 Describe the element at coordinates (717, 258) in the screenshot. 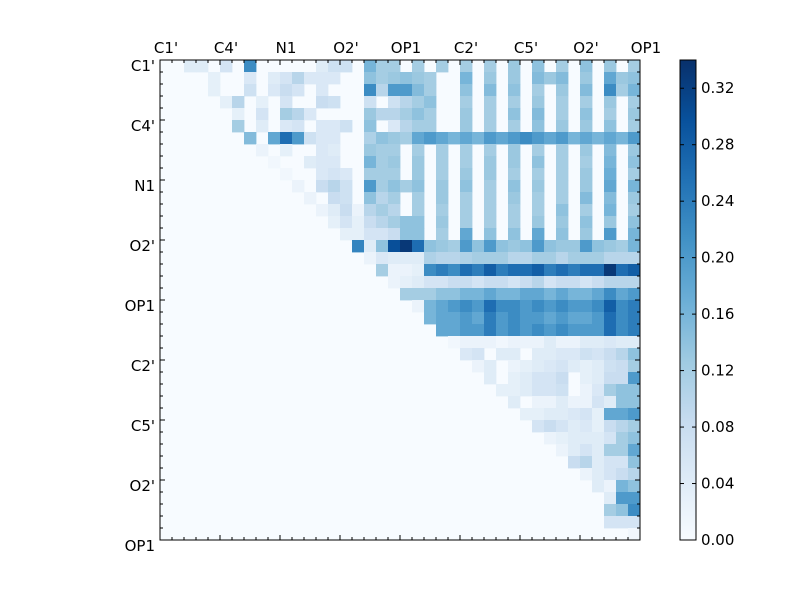

I see `colorbar-tick-label: 0.20` at that location.